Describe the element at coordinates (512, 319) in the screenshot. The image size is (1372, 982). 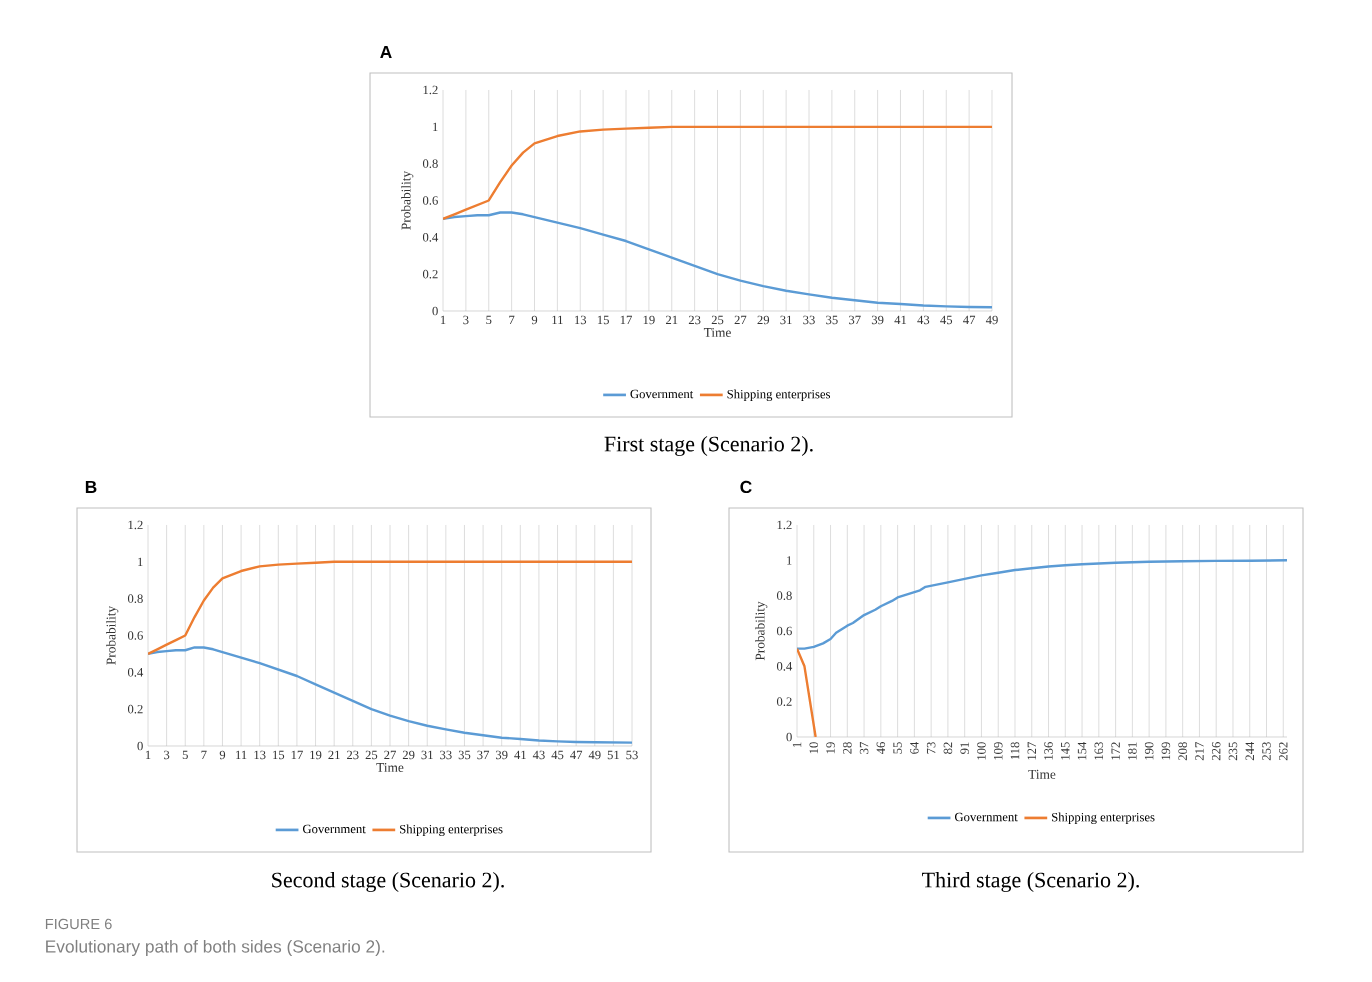
I see `x-tick-label: 7` at that location.